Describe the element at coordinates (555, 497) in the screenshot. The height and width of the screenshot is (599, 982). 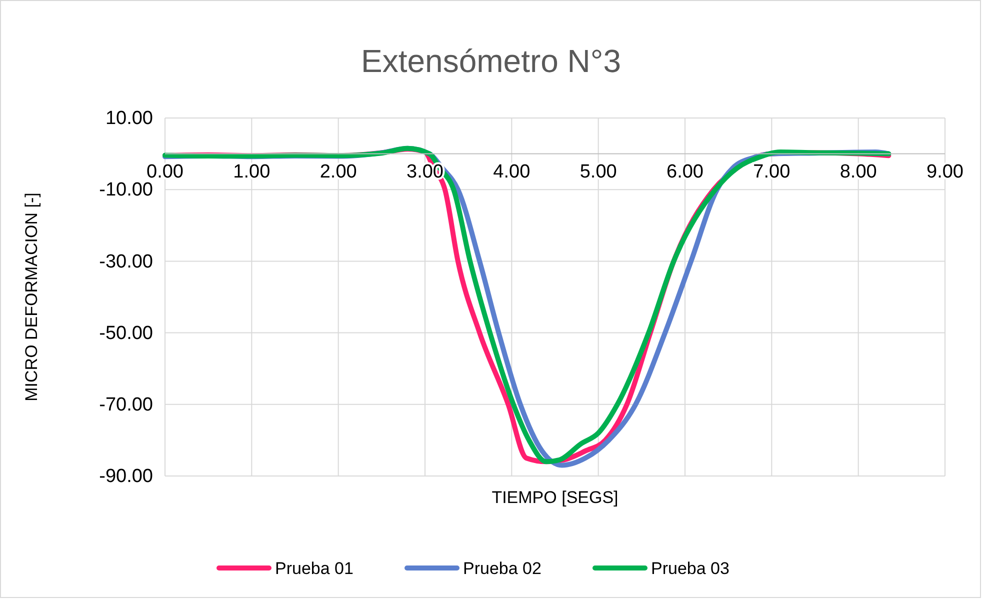
I see `x-axis-title: TIEMPO [SEGS]` at that location.